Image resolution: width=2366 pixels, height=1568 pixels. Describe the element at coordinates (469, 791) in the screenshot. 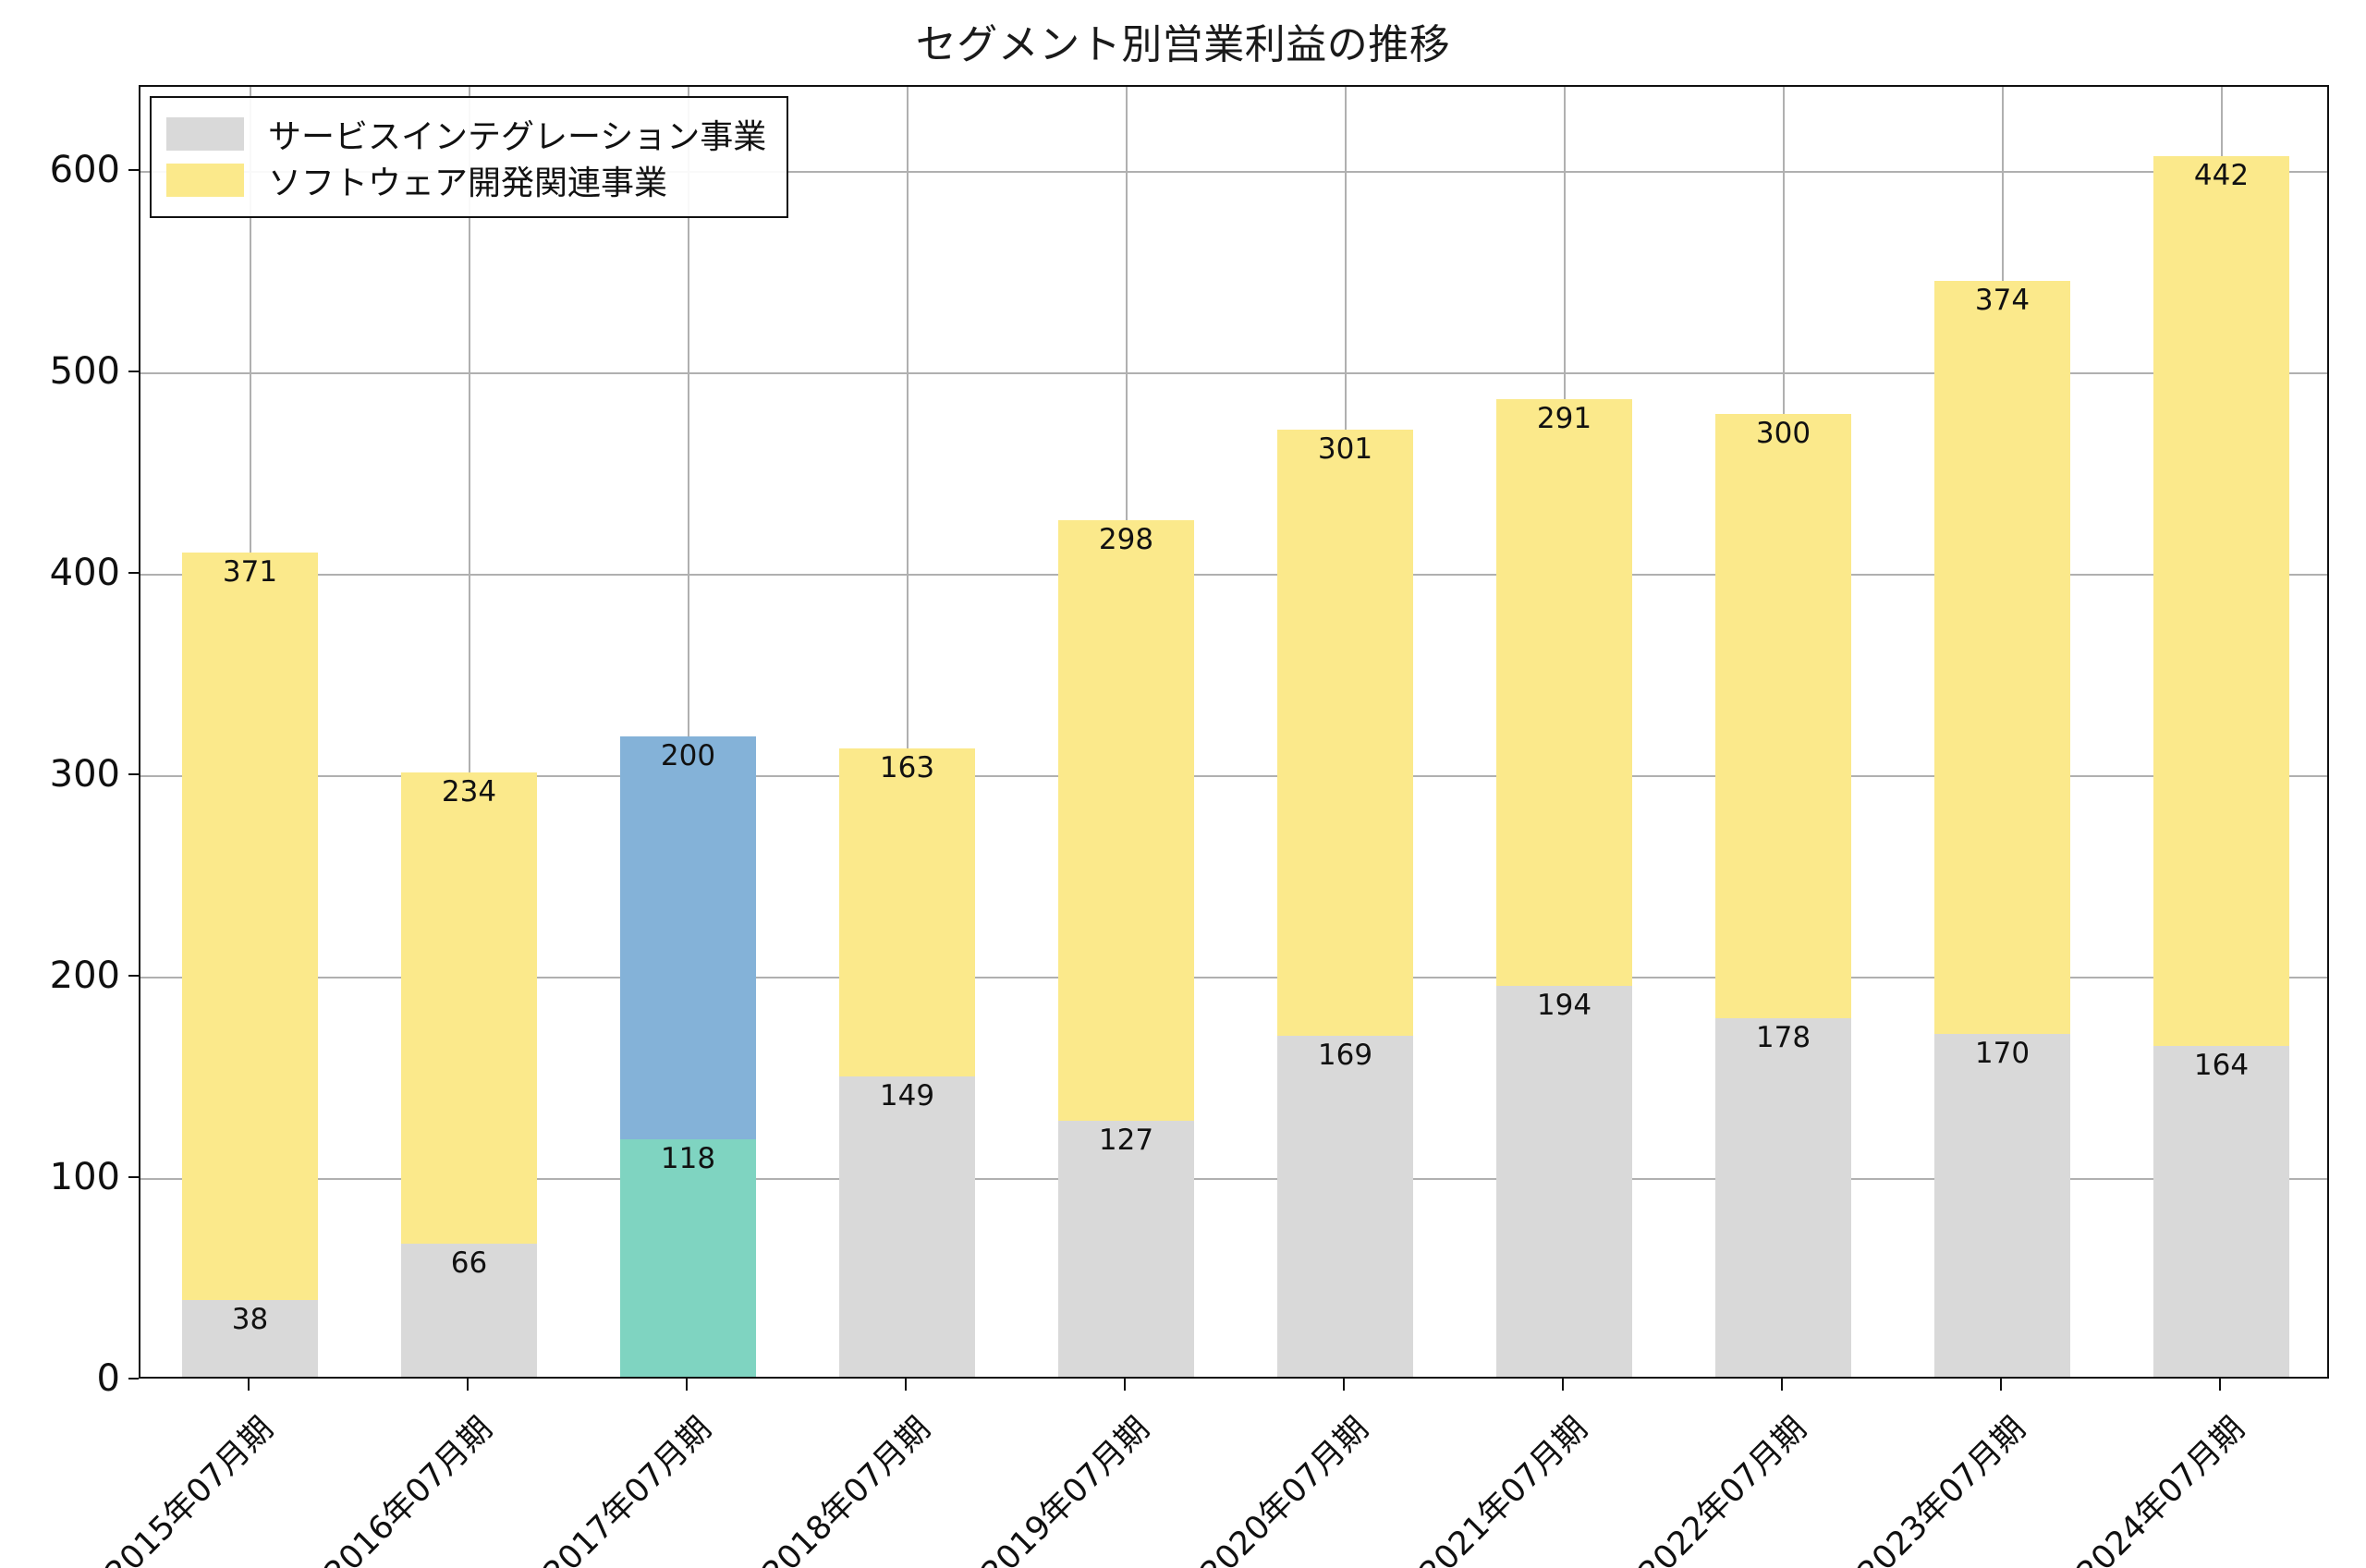

I see `bar-value-label: 234` at that location.